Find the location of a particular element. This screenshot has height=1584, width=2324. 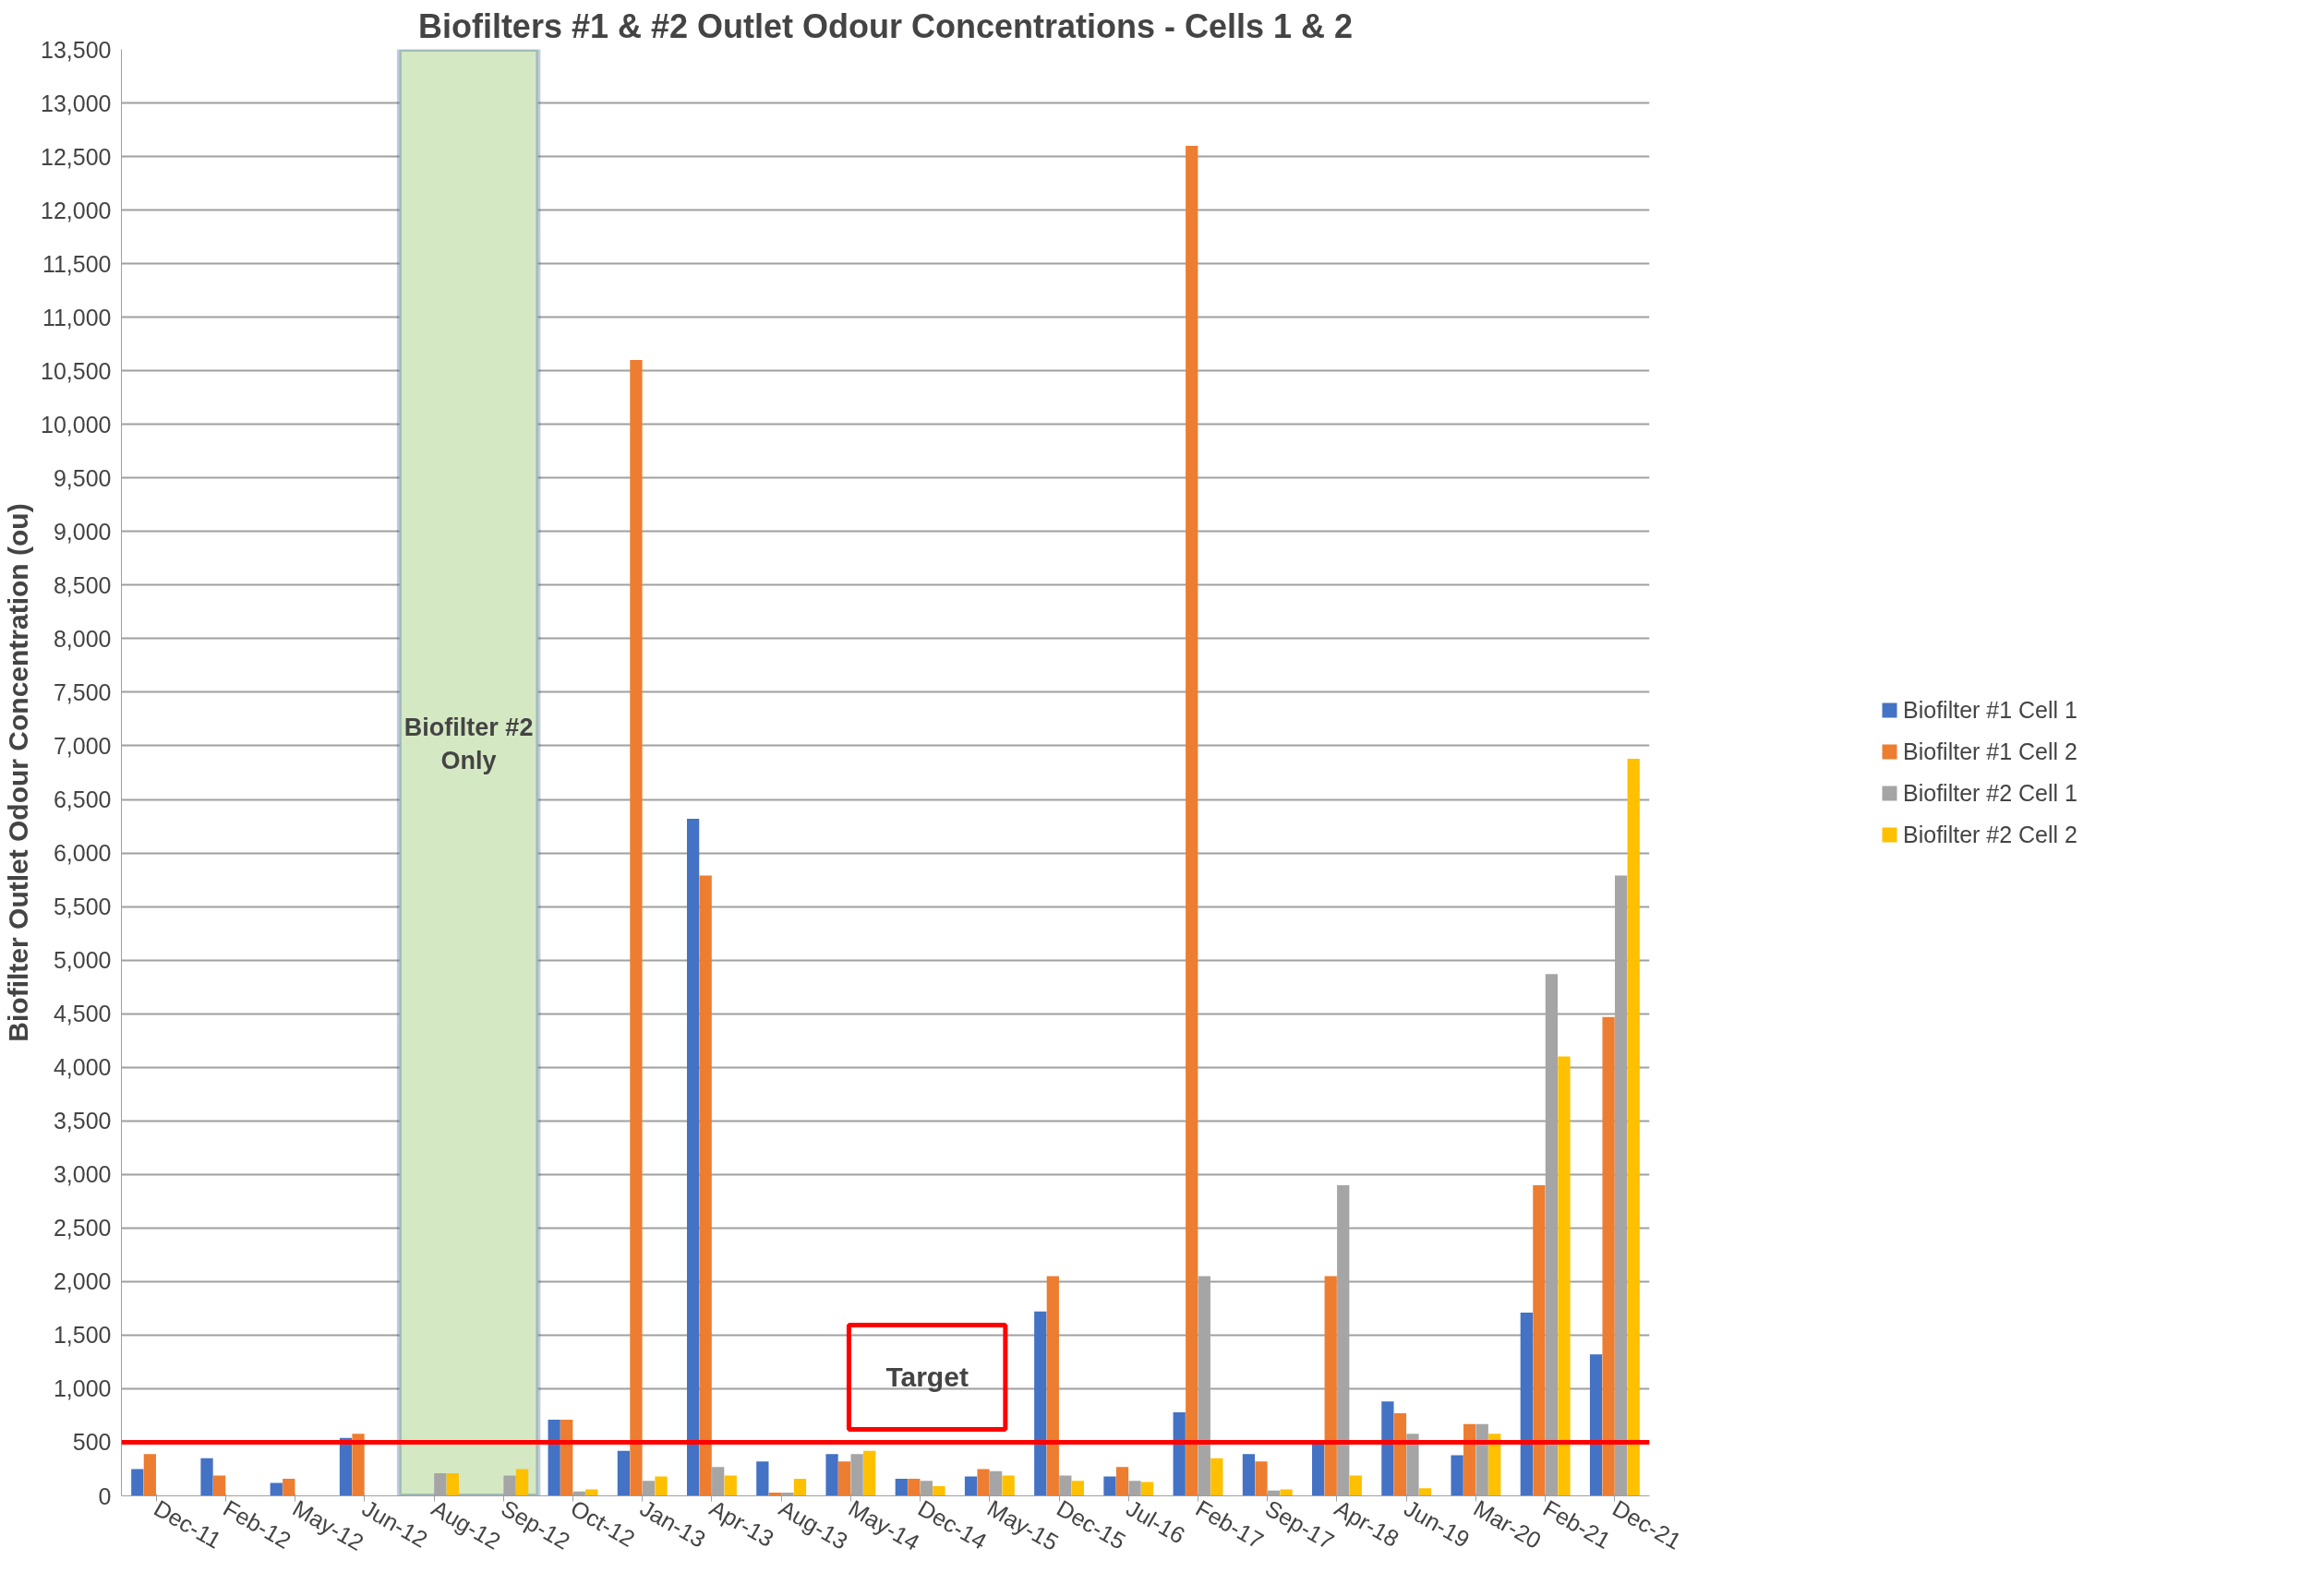

y-tick-label: 11,000 is located at coordinates (77, 317).